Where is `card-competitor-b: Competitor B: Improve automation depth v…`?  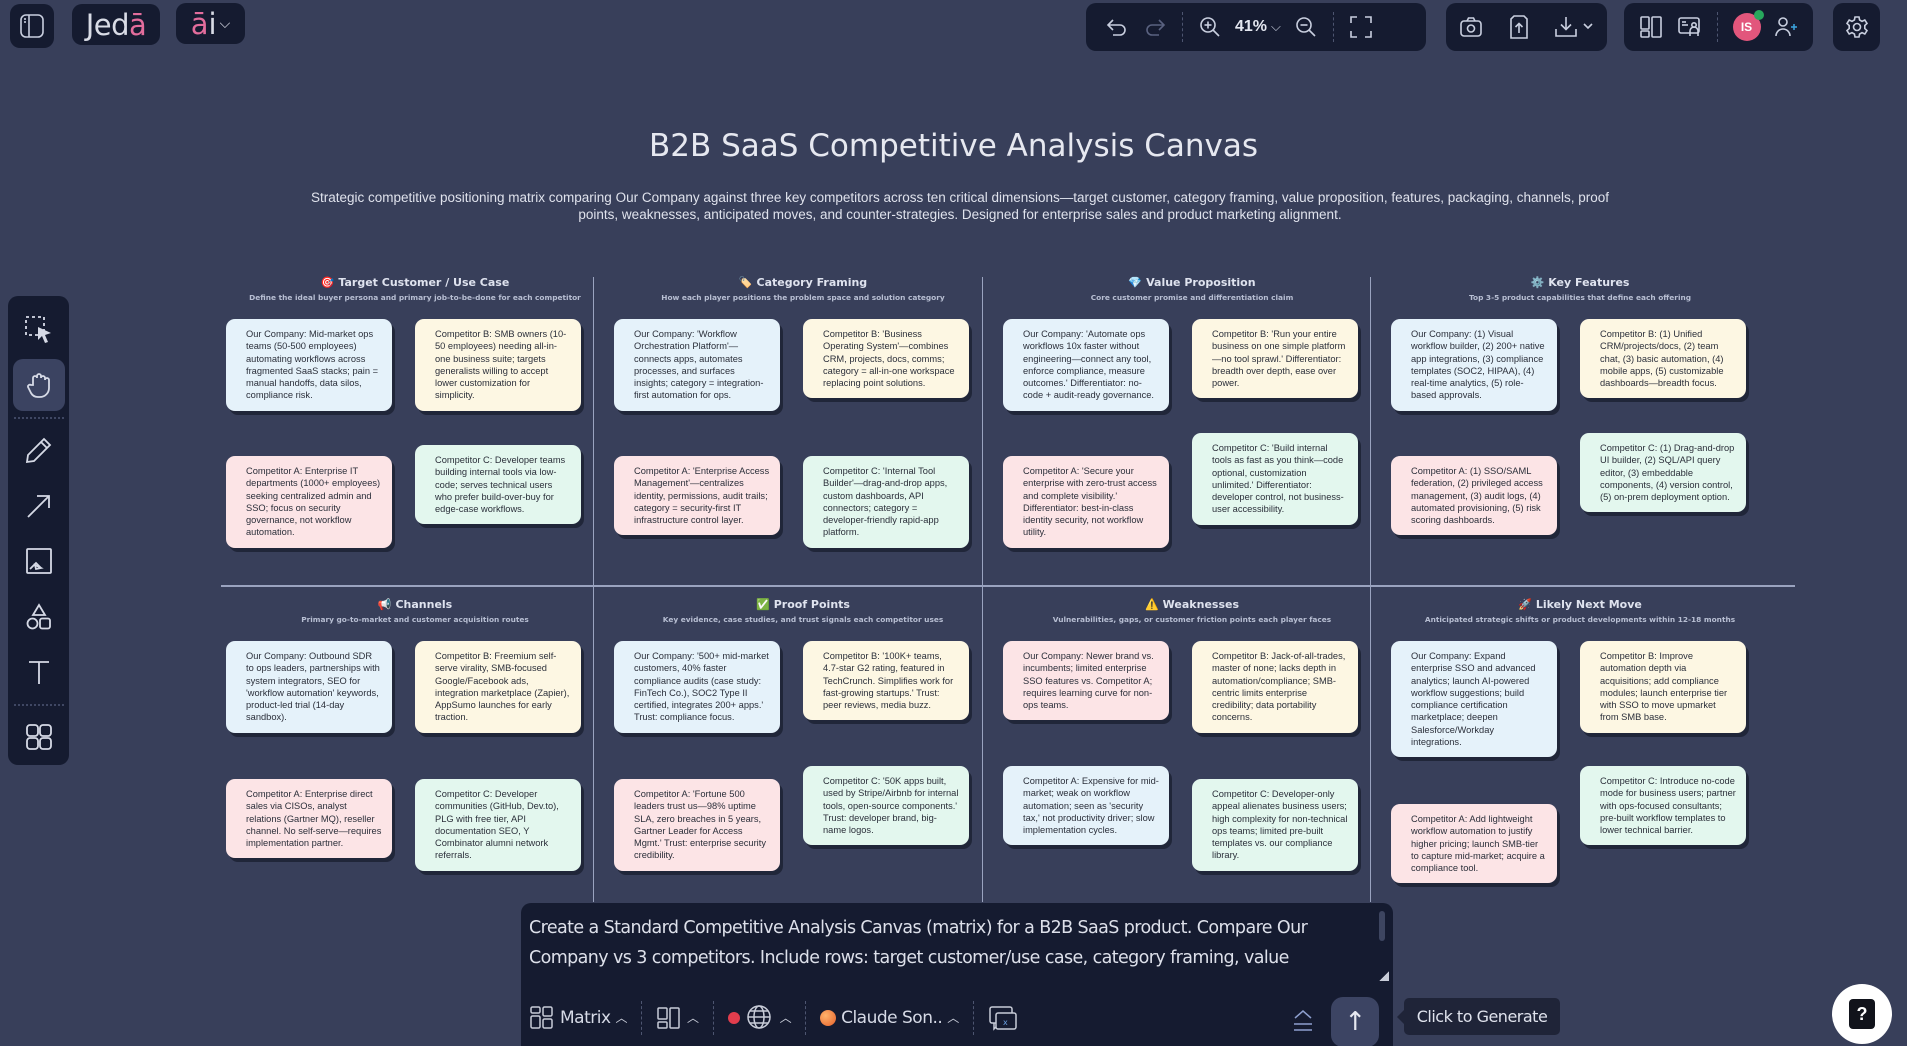 card-competitor-b: Competitor B: Improve automation depth v… is located at coordinates (1663, 687).